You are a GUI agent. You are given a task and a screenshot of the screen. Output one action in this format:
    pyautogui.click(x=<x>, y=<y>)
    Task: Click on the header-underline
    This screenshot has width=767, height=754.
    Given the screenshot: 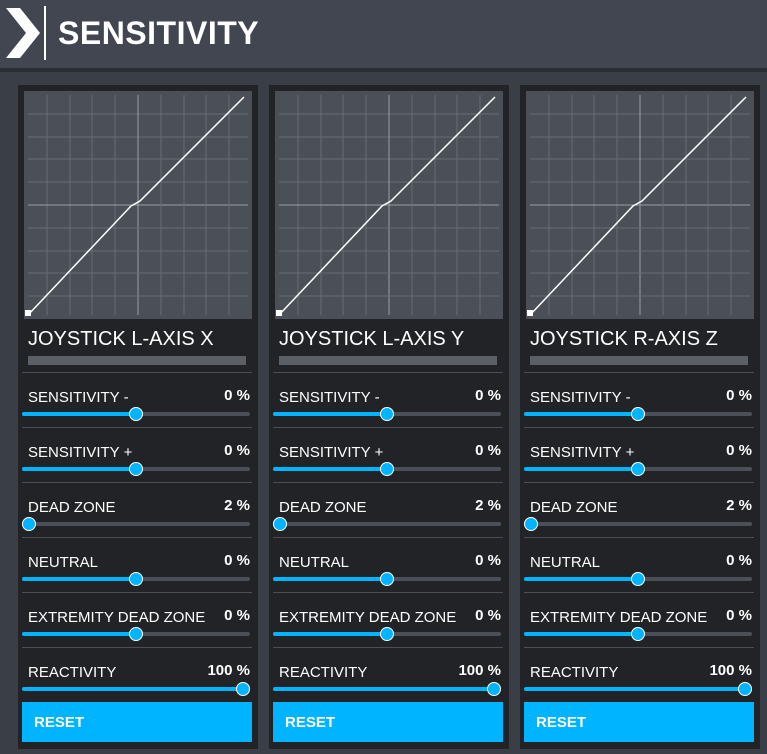 What is the action you would take?
    pyautogui.click(x=383, y=70)
    